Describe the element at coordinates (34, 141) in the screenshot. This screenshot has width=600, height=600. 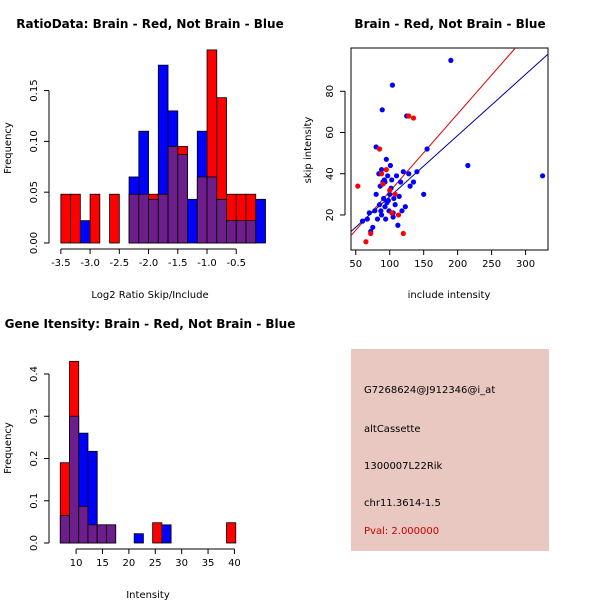
I see `ratio-y-tick-label: 0.10` at that location.